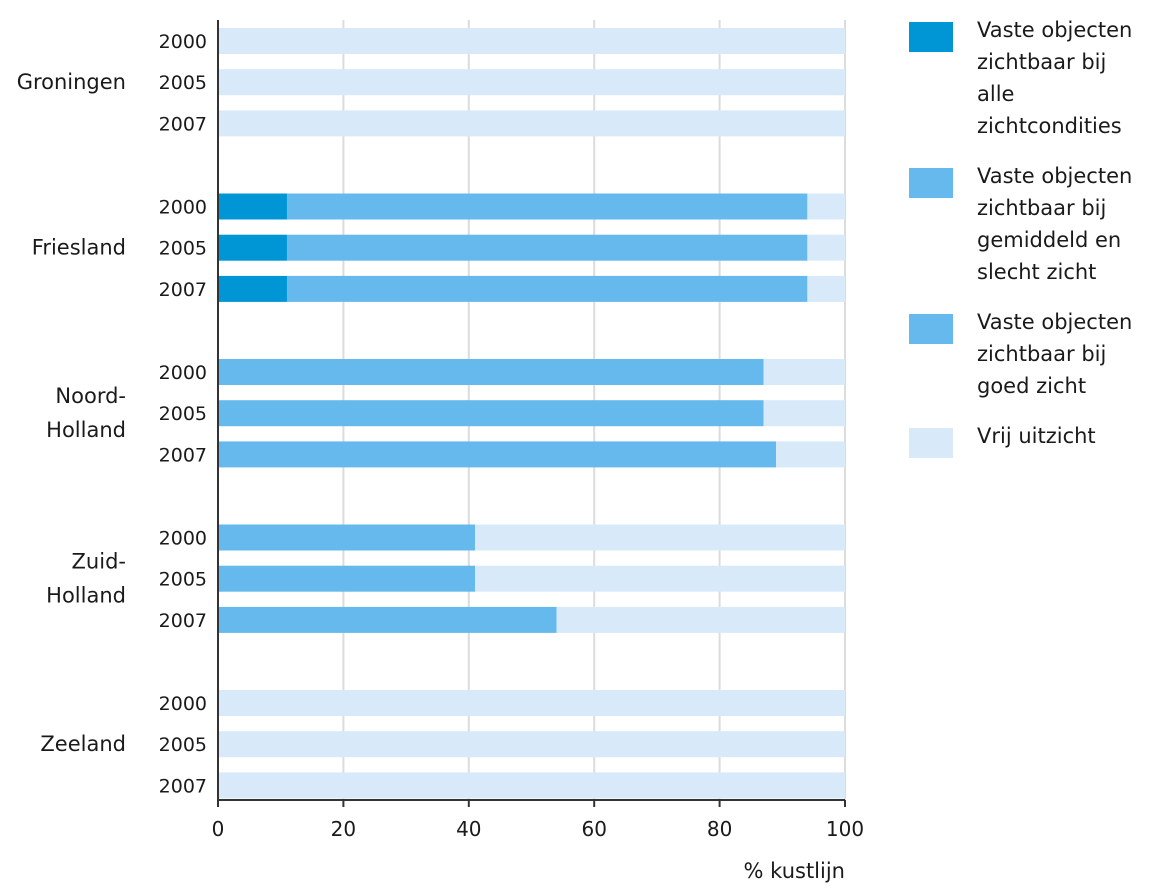  What do you see at coordinates (218, 829) in the screenshot?
I see `x-tick-label: 0` at bounding box center [218, 829].